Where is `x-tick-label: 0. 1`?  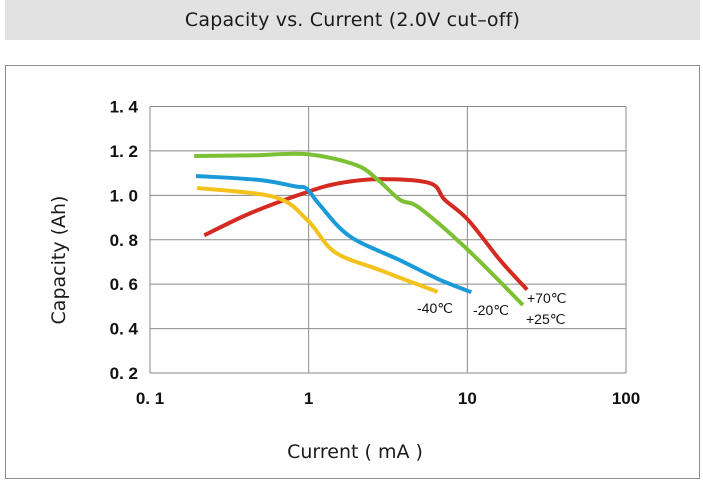 x-tick-label: 0. 1 is located at coordinates (150, 398).